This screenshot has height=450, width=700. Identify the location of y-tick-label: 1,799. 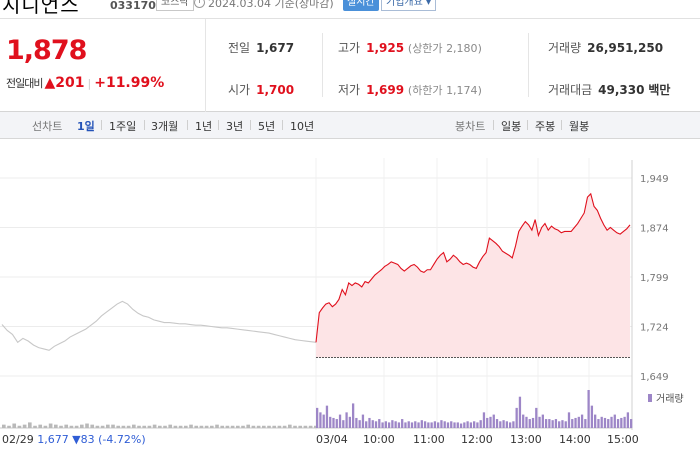
(654, 278).